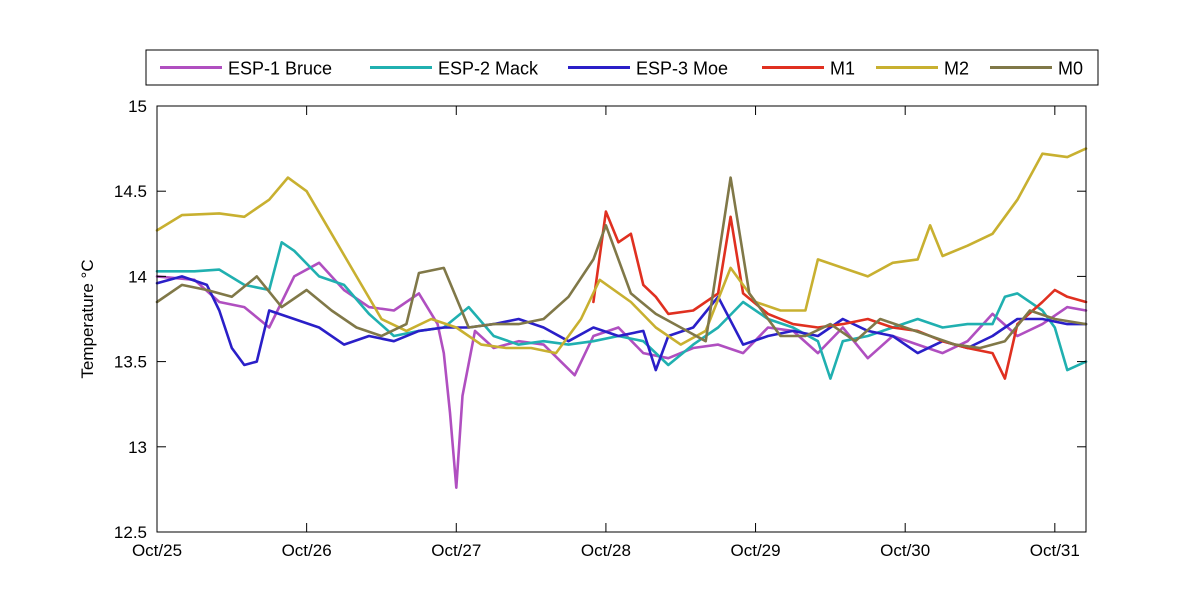 This screenshot has width=1200, height=600. Describe the element at coordinates (130, 362) in the screenshot. I see `y-tick-label: 13.5` at that location.